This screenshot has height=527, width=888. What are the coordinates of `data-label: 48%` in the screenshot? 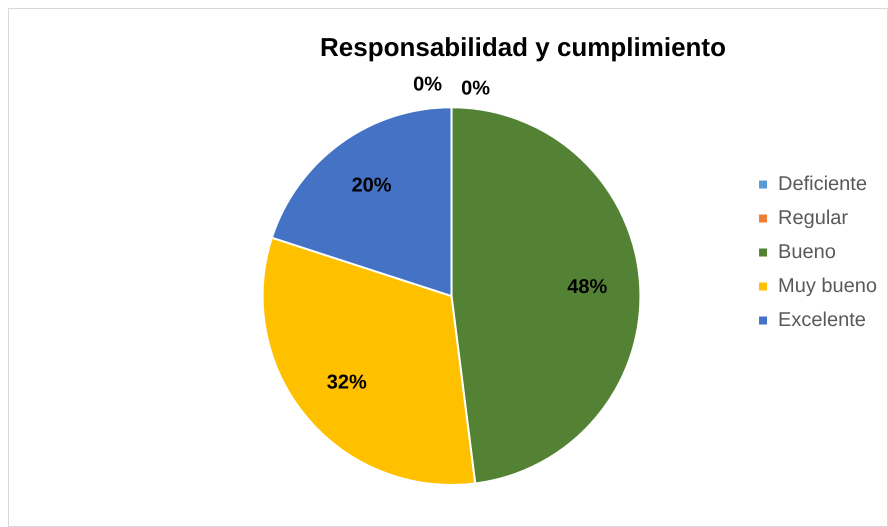 It's located at (587, 287).